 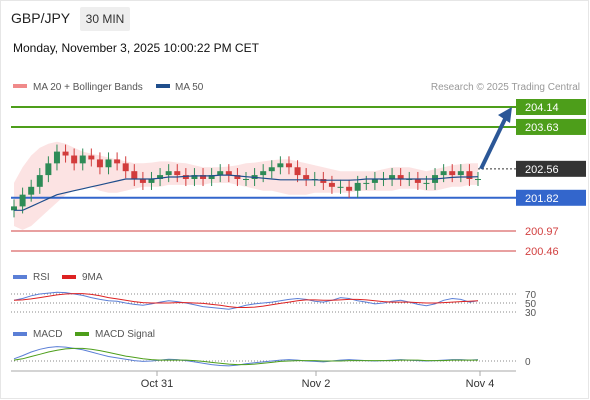 I want to click on x-tick-label: Oct 31, so click(x=157, y=384).